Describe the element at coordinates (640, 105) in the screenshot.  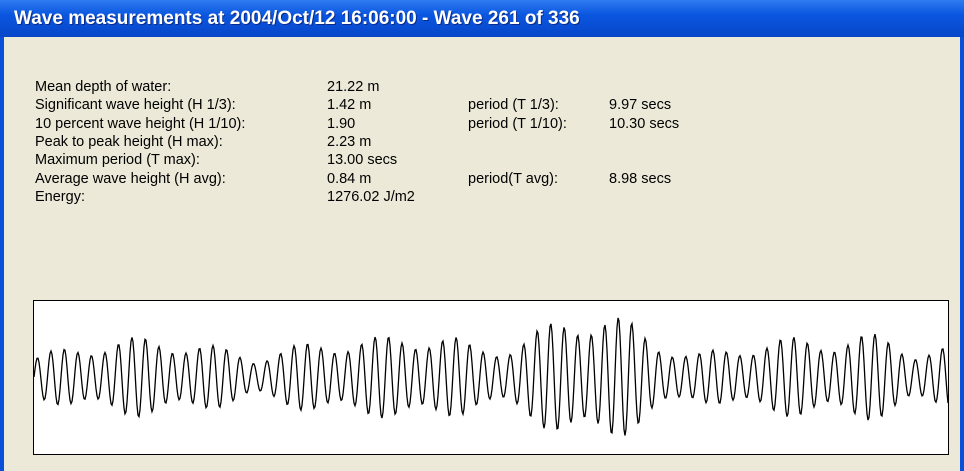
I see `measurement-period-value: 9.97 secs` at that location.